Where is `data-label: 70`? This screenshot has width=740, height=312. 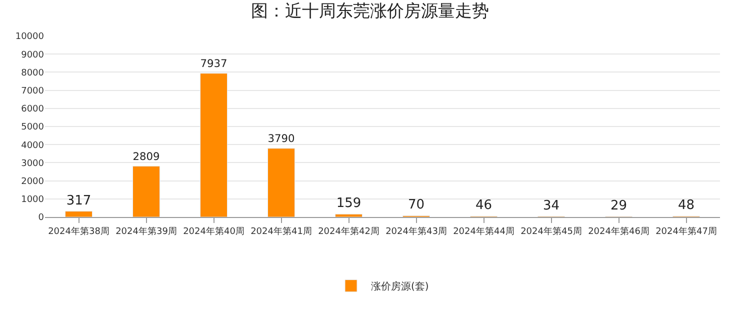 data-label: 70 is located at coordinates (416, 205).